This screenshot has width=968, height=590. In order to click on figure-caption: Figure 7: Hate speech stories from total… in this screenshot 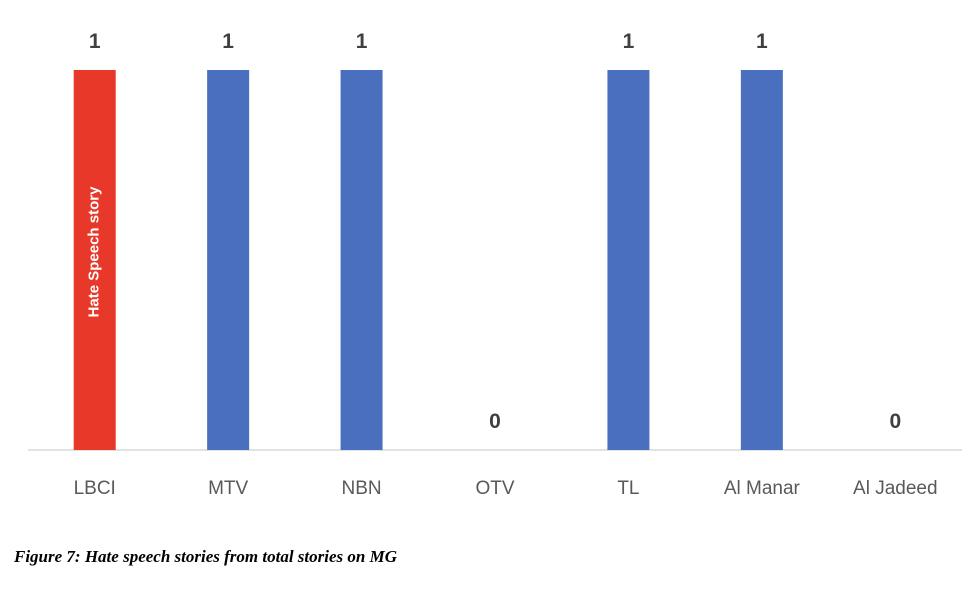, I will do `click(205, 556)`.